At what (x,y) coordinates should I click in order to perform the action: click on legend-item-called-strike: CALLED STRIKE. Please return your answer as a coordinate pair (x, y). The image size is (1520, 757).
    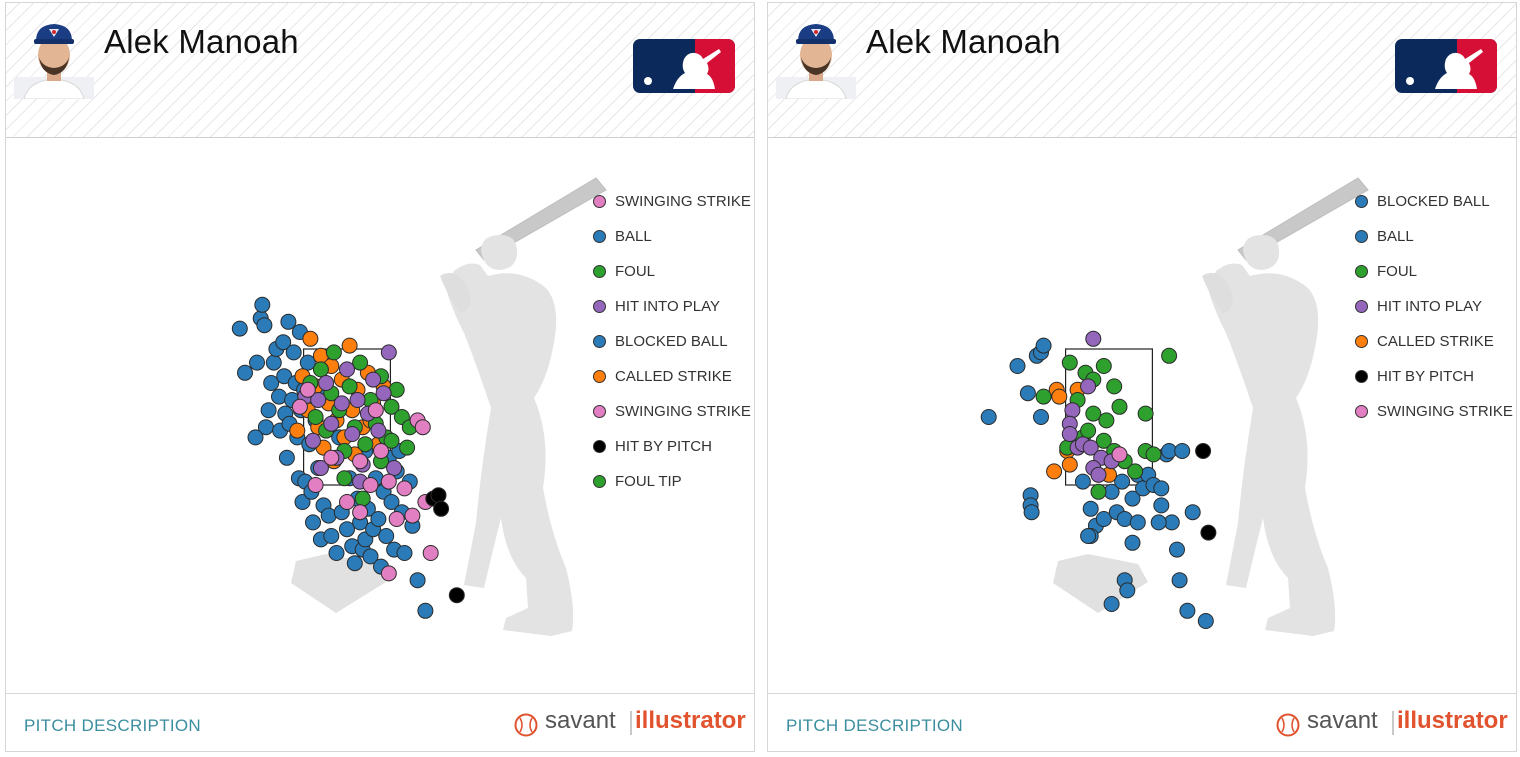
    Looking at the image, I should click on (673, 385).